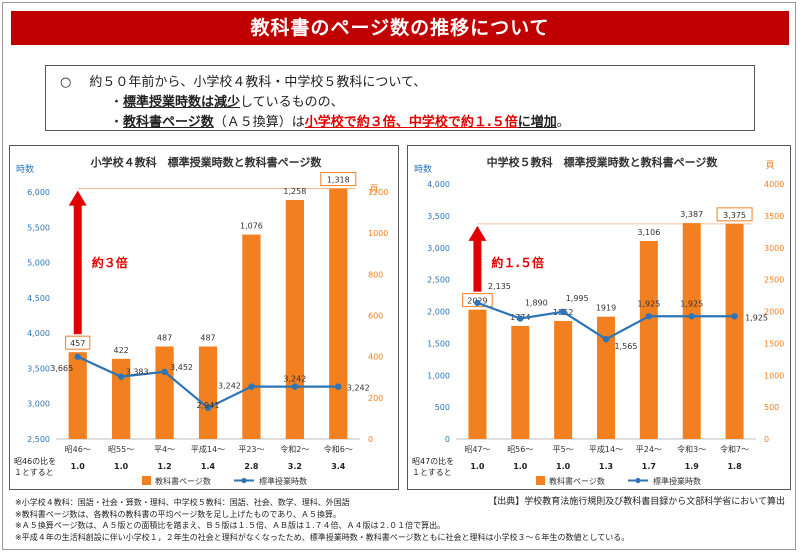 The image size is (800, 554). I want to click on right-tick-label: 600, so click(375, 316).